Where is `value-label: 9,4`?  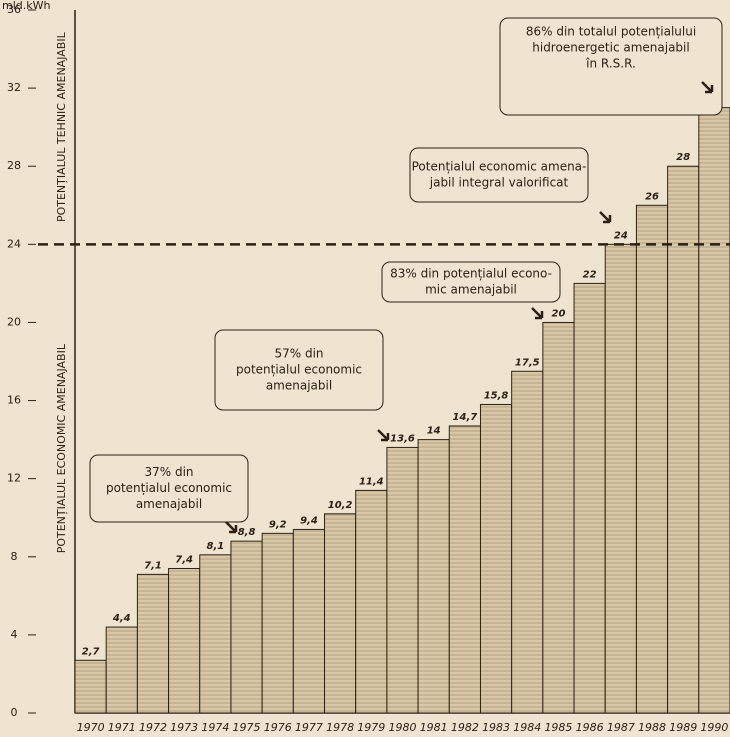 value-label: 9,4 is located at coordinates (309, 520).